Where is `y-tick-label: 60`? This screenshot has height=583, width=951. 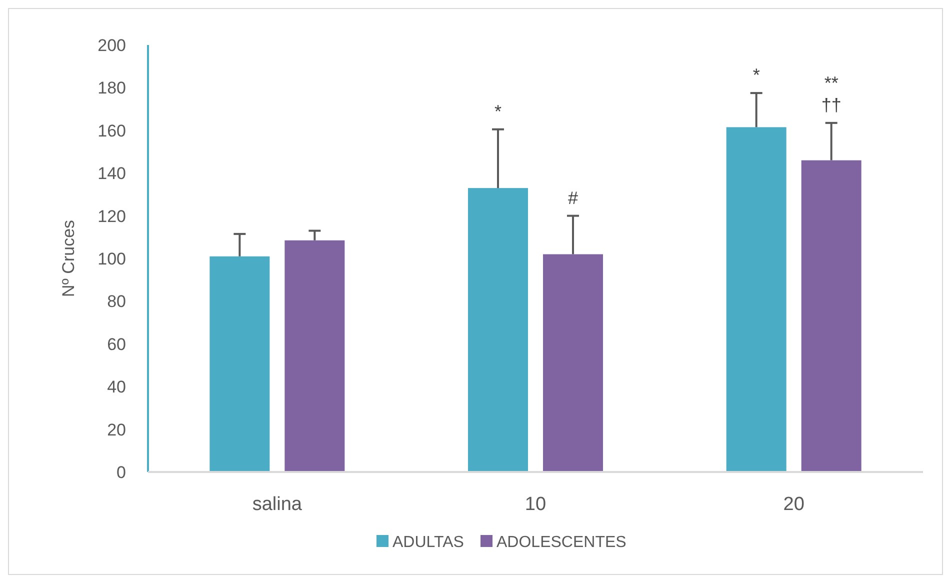
y-tick-label: 60 is located at coordinates (116, 344).